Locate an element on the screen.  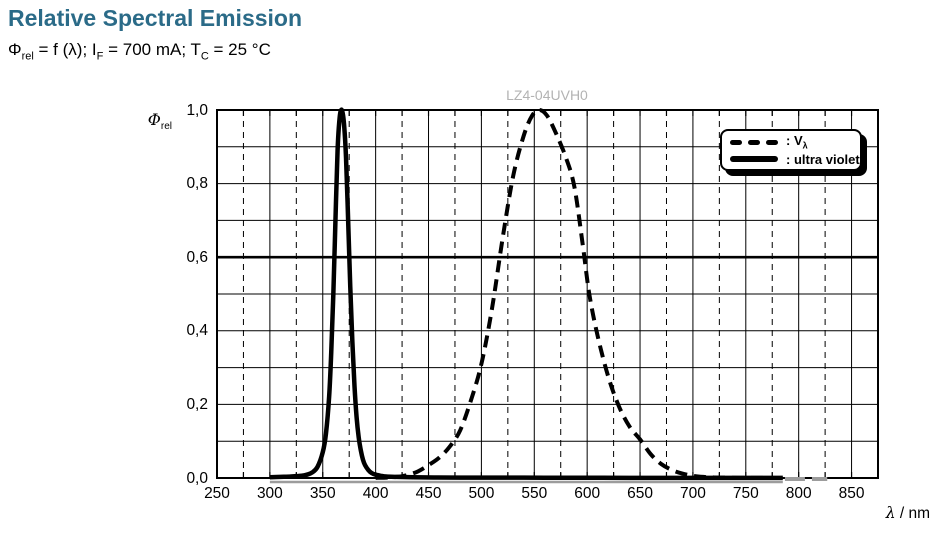
x-axis-title: λ / nm is located at coordinates (865, 513).